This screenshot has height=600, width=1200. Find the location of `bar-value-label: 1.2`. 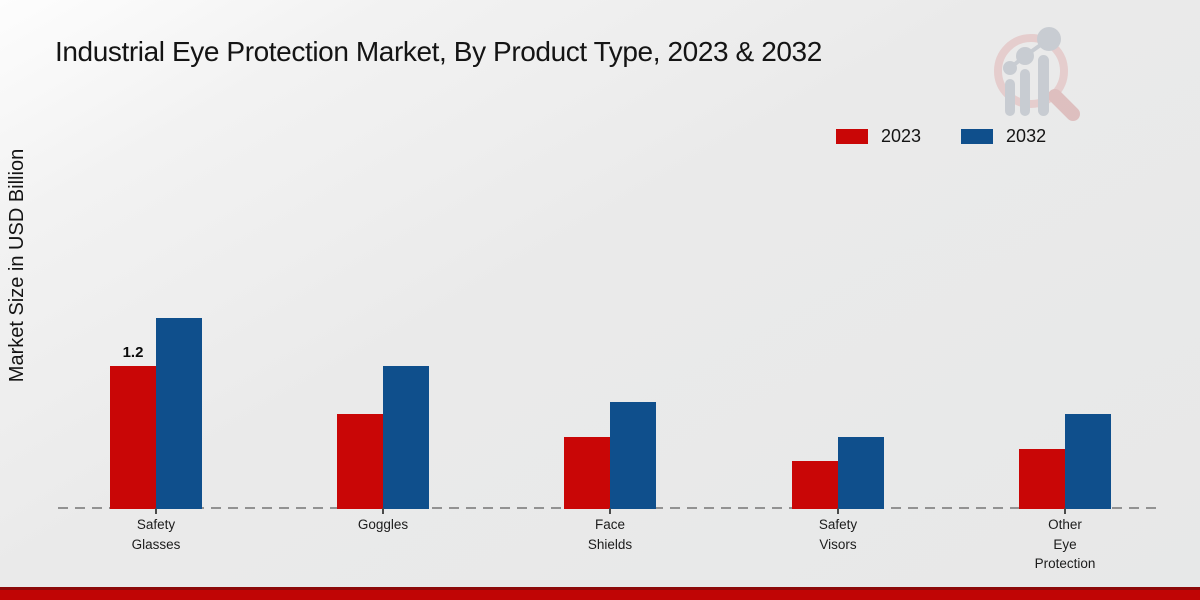

bar-value-label: 1.2 is located at coordinates (133, 352).